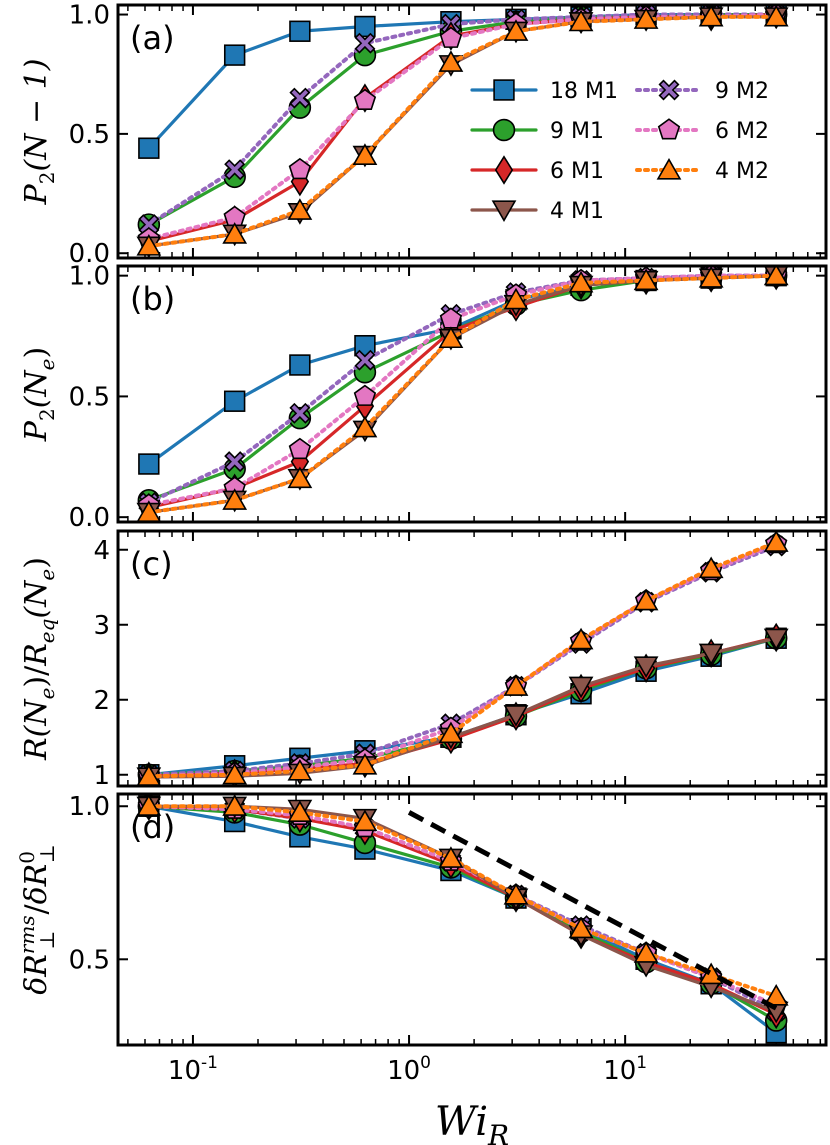 Image resolution: width=830 pixels, height=1145 pixels. Describe the element at coordinates (742, 91) in the screenshot. I see `legend-label: 9 M2` at that location.